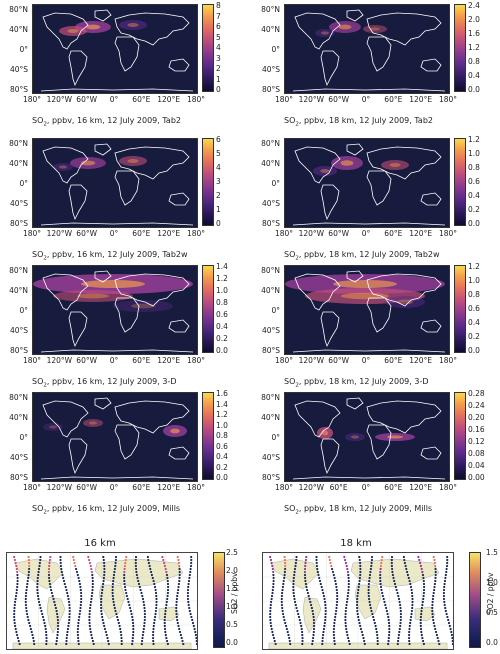  What do you see at coordinates (311, 233) in the screenshot?
I see `lon-label: 120°W` at bounding box center [311, 233].